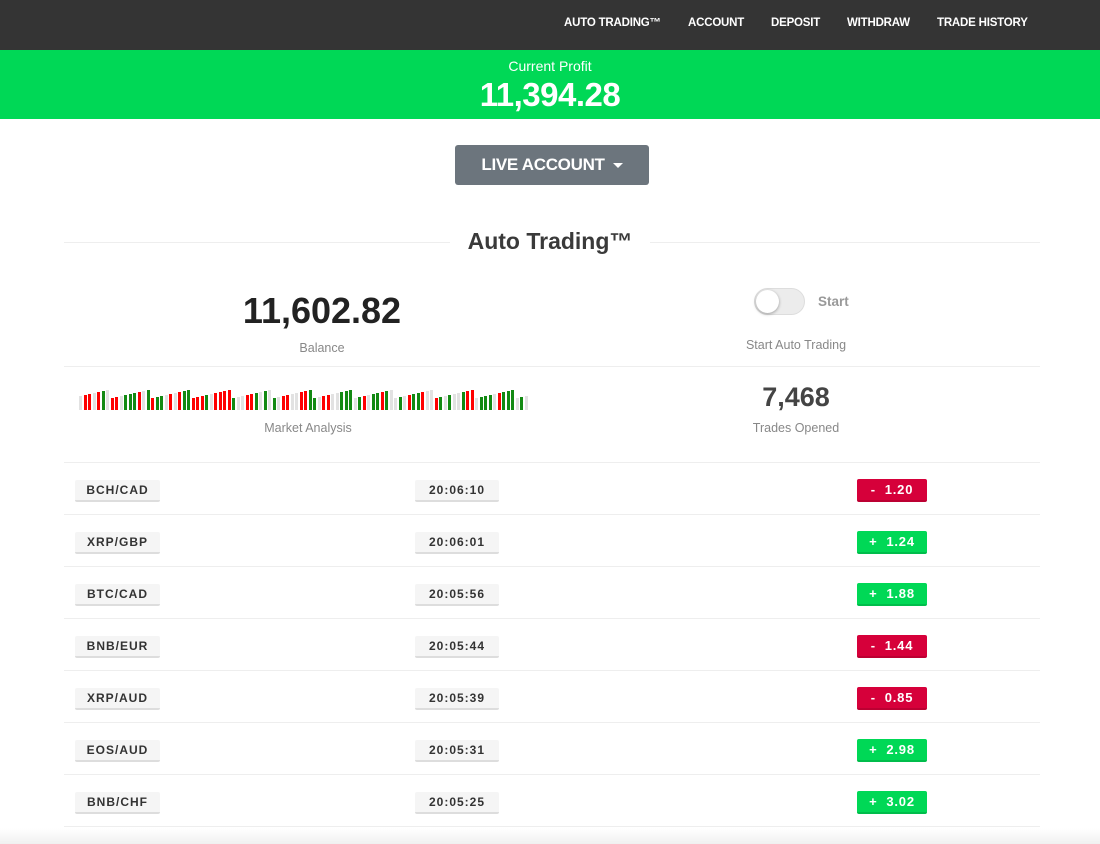 The width and height of the screenshot is (1100, 844). Describe the element at coordinates (457, 543) in the screenshot. I see `trade-time: 20:06:01` at that location.